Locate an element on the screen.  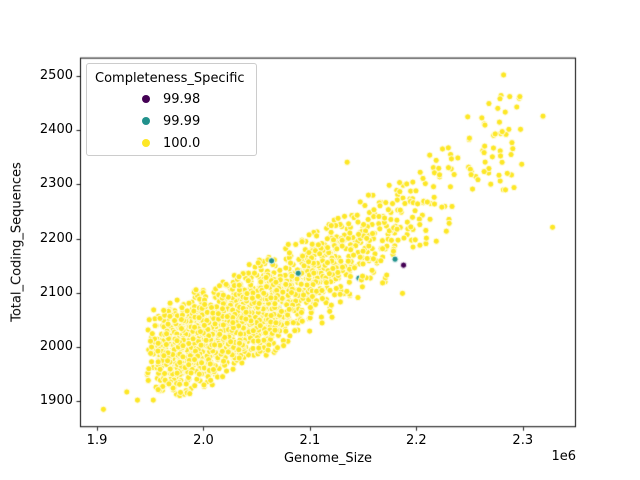
legend: Completeness_Specific 99.98 99.99 100.0 is located at coordinates (171, 109).